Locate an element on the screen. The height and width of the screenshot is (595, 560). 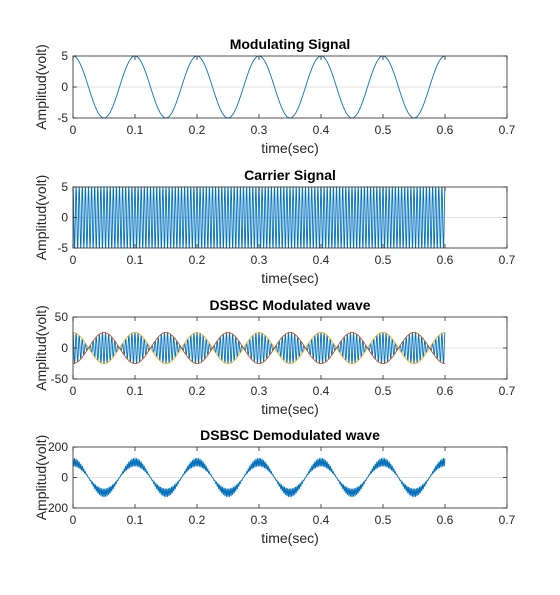
y-tick-label: -50 is located at coordinates (60, 379).